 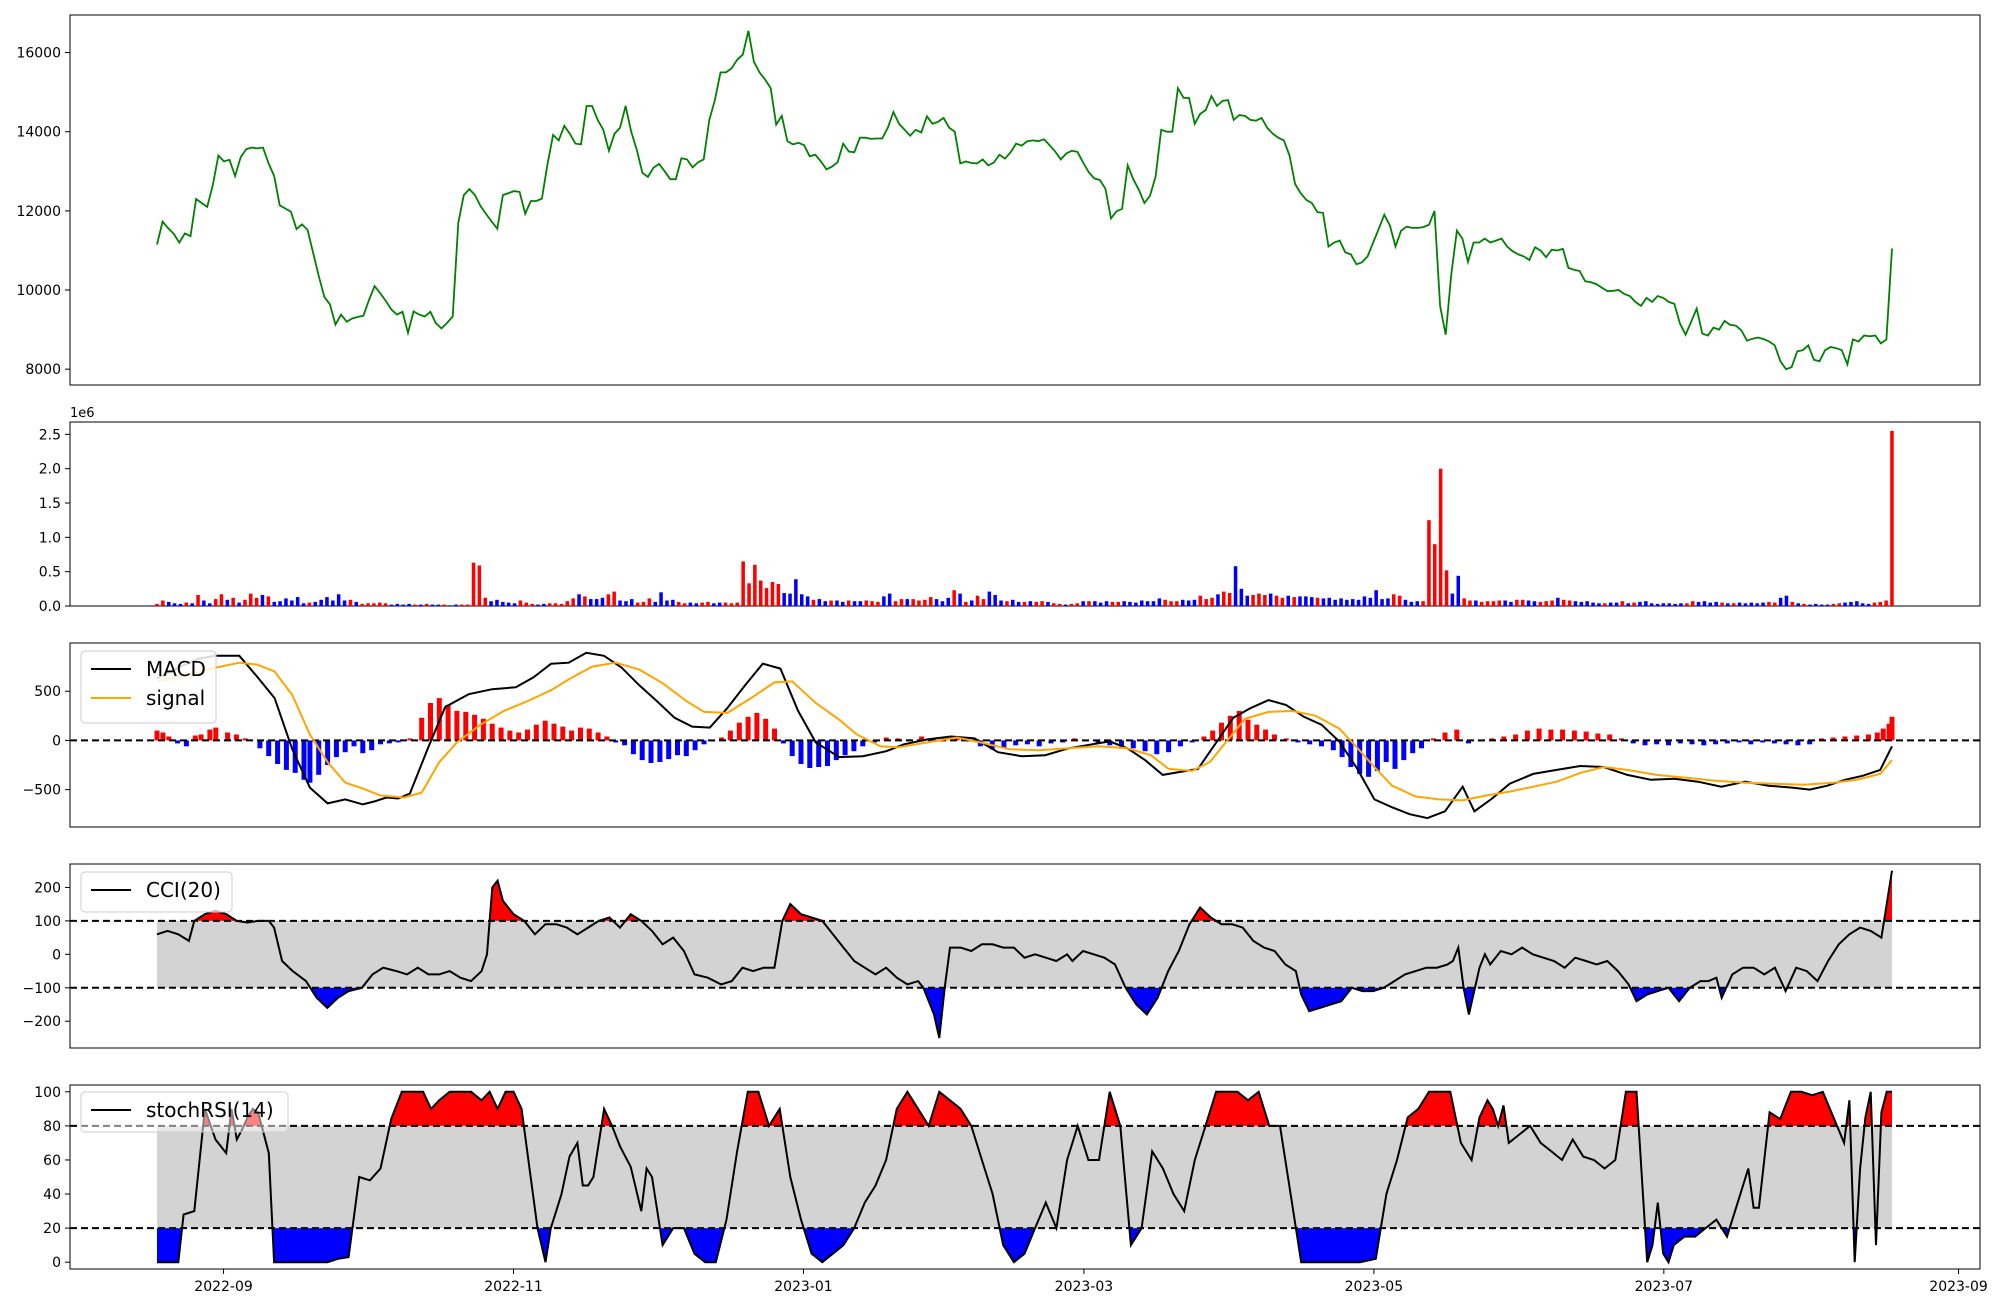 What do you see at coordinates (1025, 514) in the screenshot?
I see `axes-frame` at bounding box center [1025, 514].